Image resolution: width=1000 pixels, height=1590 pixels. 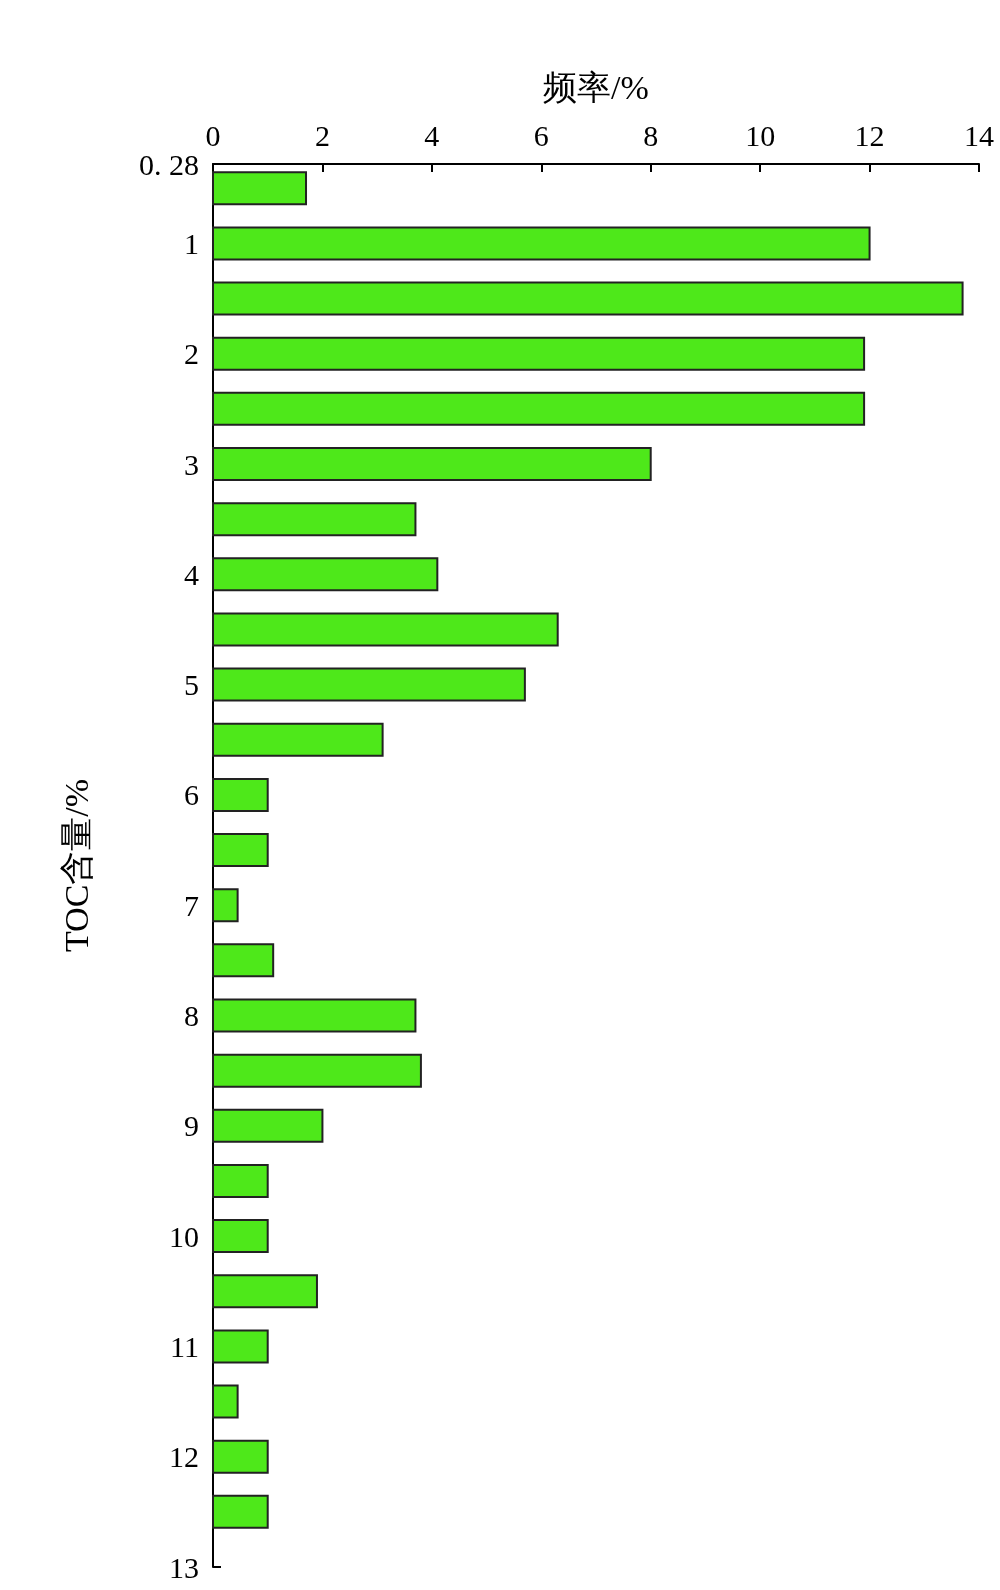 I want to click on y-axis-title: TOC含量/%, so click(x=76, y=865).